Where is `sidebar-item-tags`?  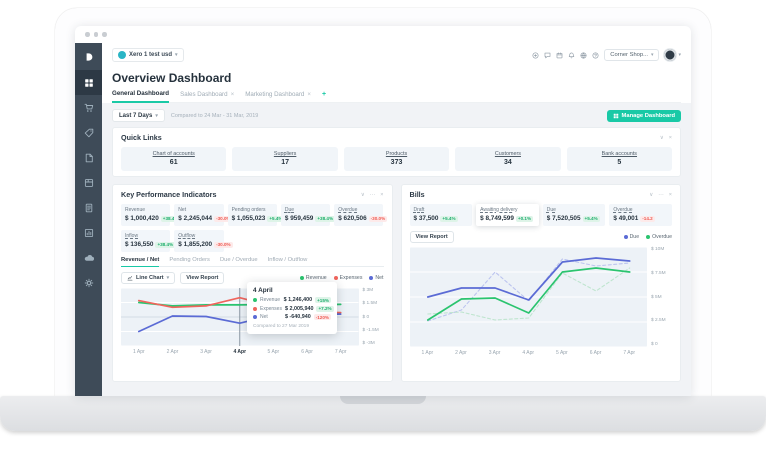
sidebar-item-tags is located at coordinates (88, 132).